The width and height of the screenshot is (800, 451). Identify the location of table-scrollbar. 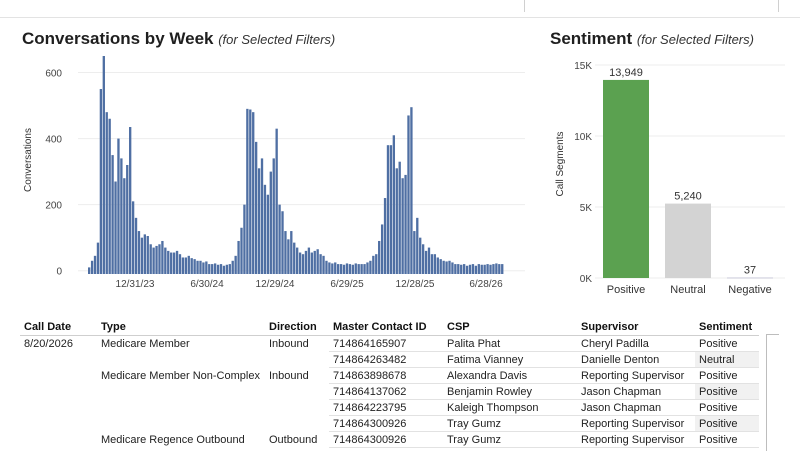
(772, 392).